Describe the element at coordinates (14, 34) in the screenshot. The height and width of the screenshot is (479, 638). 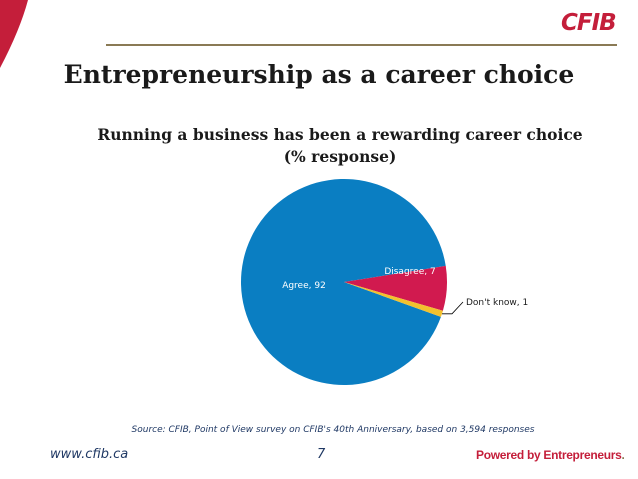
I see `corner-decoration` at that location.